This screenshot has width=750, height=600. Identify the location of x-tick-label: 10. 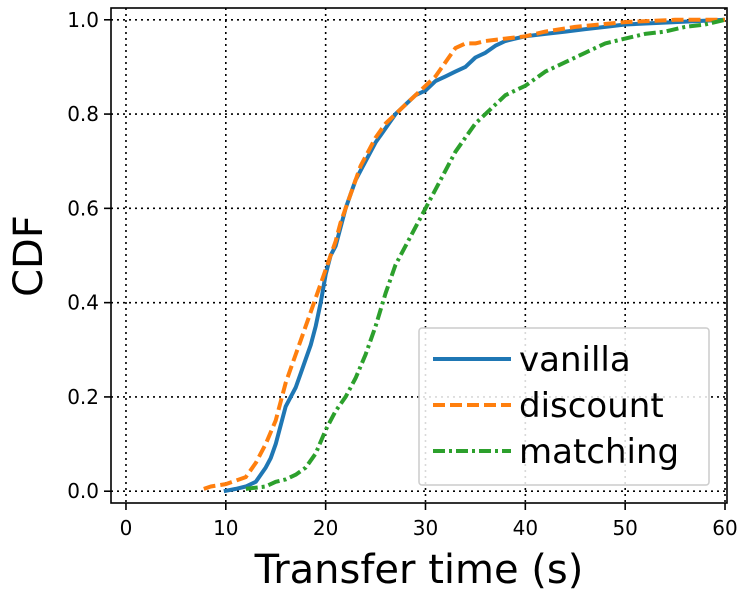
(225, 528).